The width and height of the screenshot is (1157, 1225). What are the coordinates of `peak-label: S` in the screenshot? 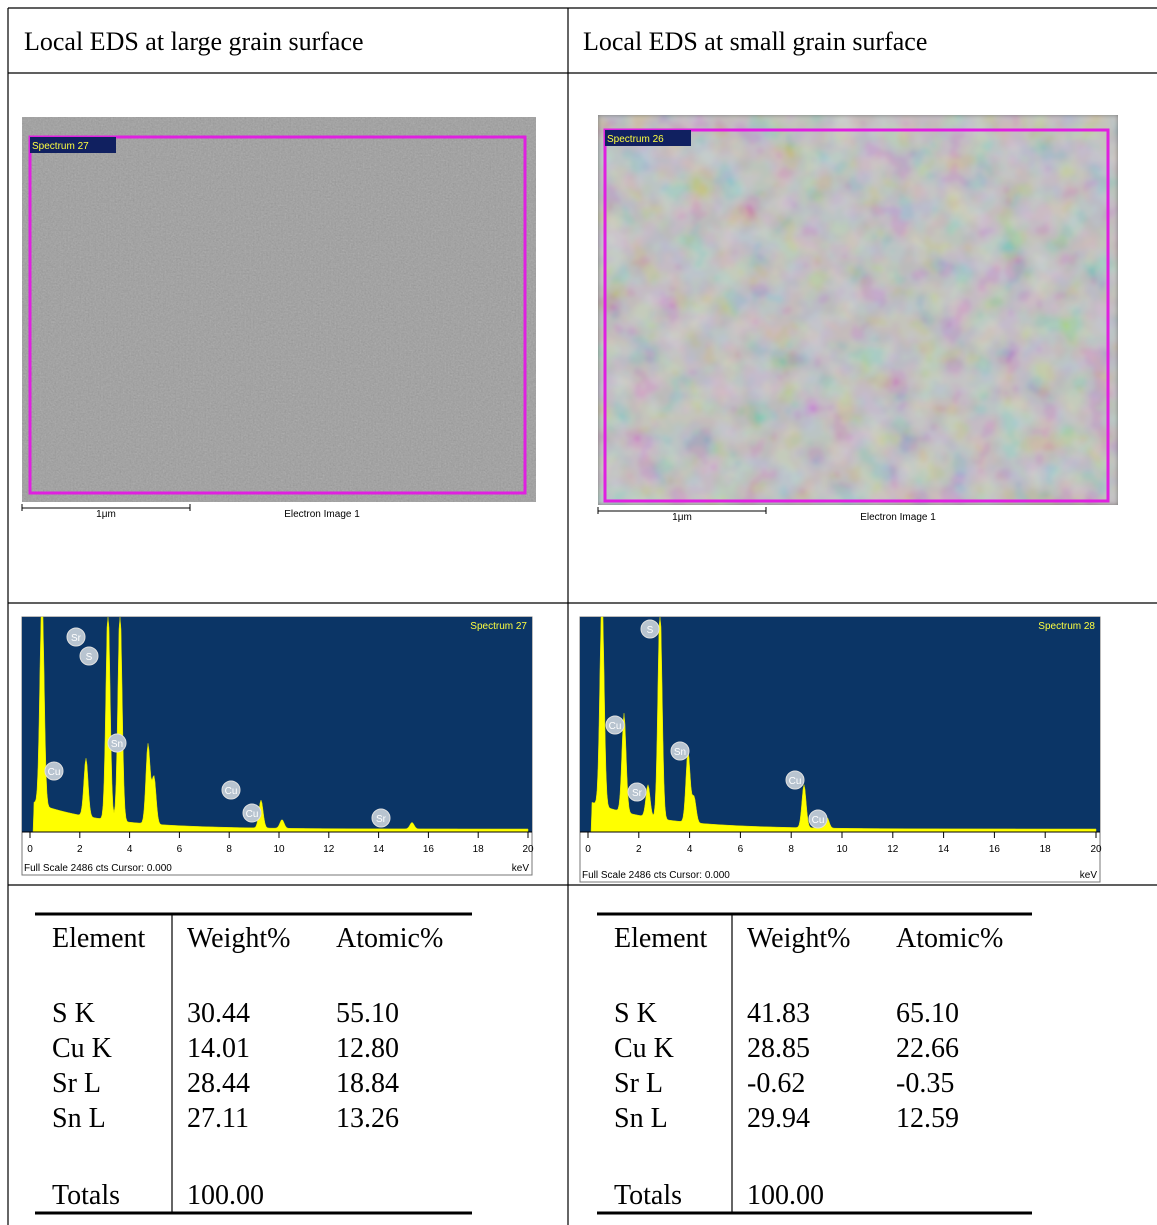 It's located at (650, 630).